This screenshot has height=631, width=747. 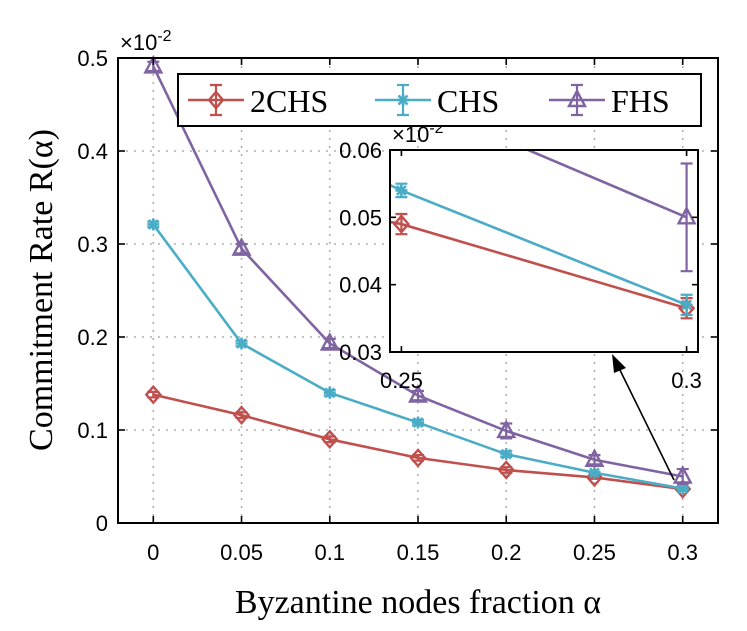 I want to click on y-tick-label: 0.5, so click(x=92, y=58).